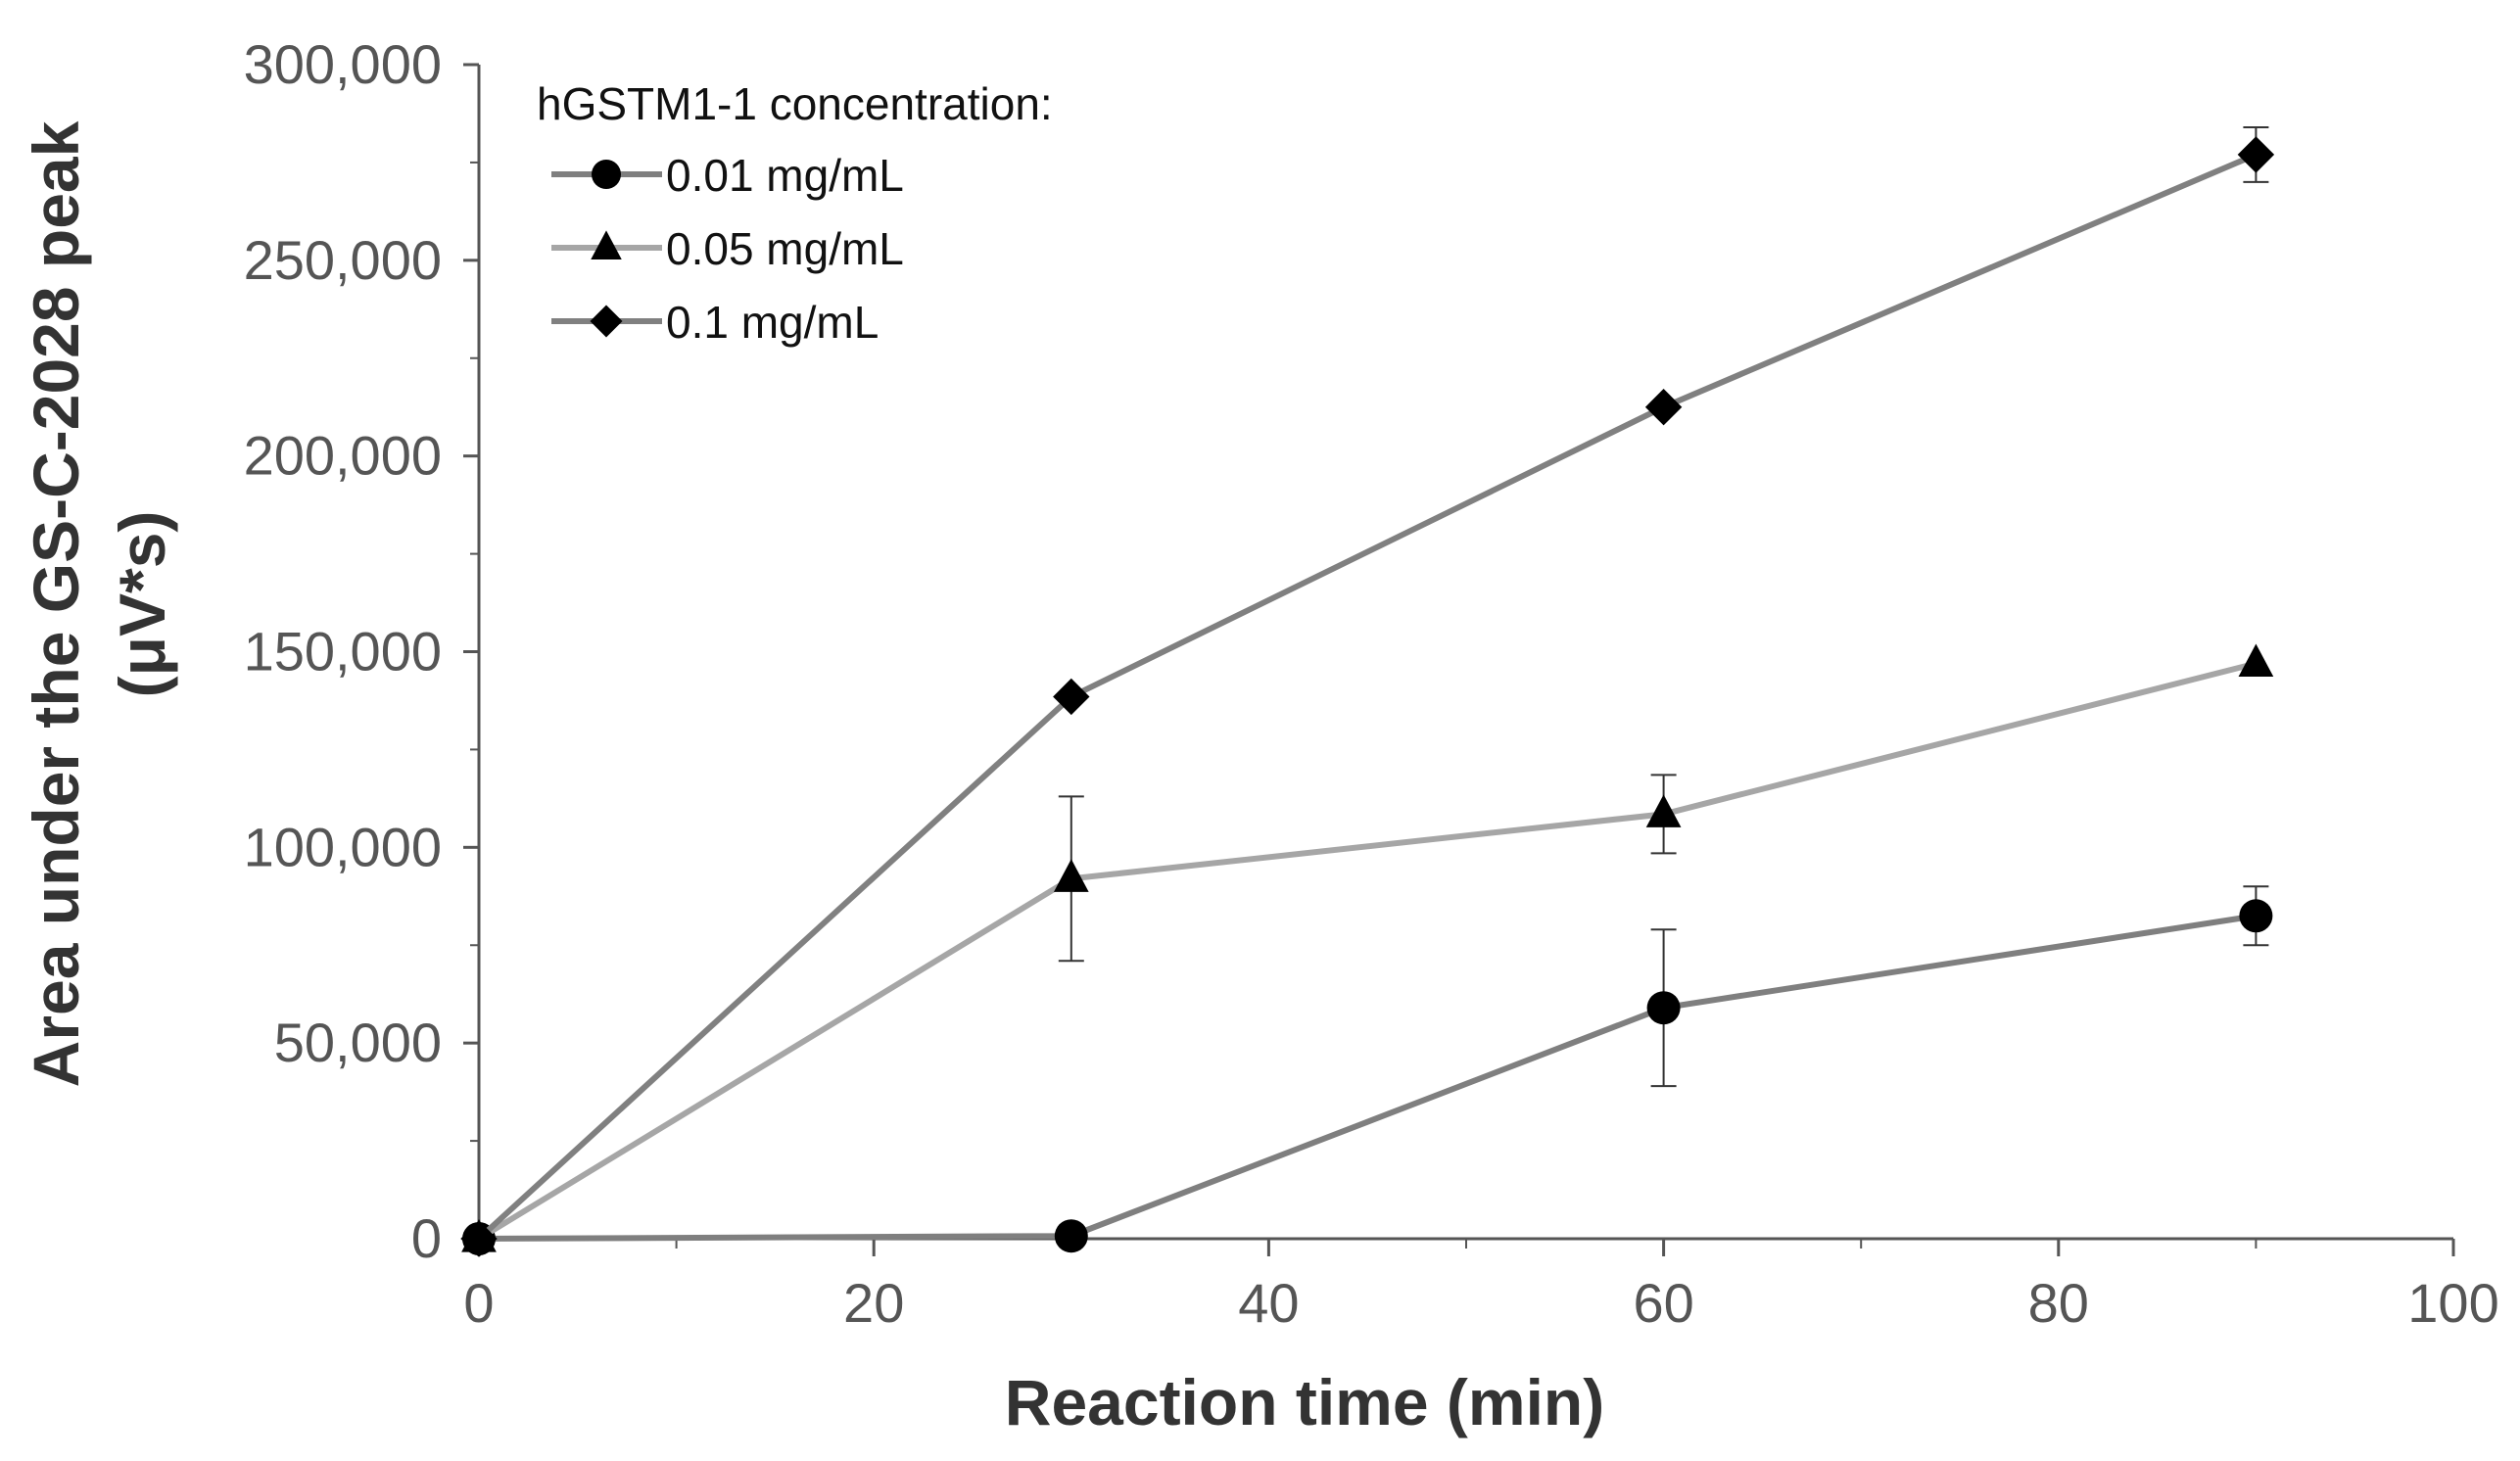 This screenshot has height=1461, width=2520. Describe the element at coordinates (343, 64) in the screenshot. I see `y-tick-label: 300,000` at that location.